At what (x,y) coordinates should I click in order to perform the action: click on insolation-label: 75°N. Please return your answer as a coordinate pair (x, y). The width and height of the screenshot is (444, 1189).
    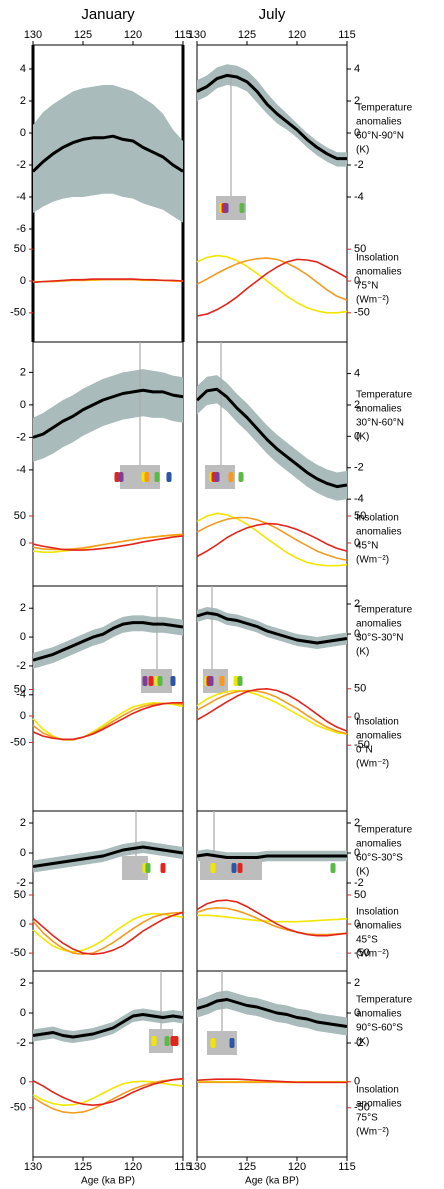
    Looking at the image, I should click on (367, 286).